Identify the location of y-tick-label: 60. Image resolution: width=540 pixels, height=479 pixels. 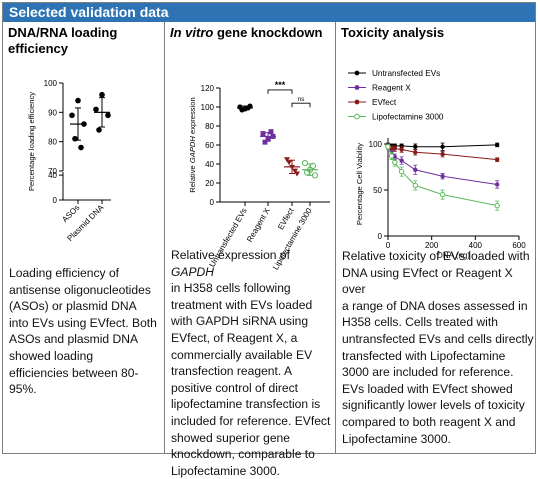
(209, 145).